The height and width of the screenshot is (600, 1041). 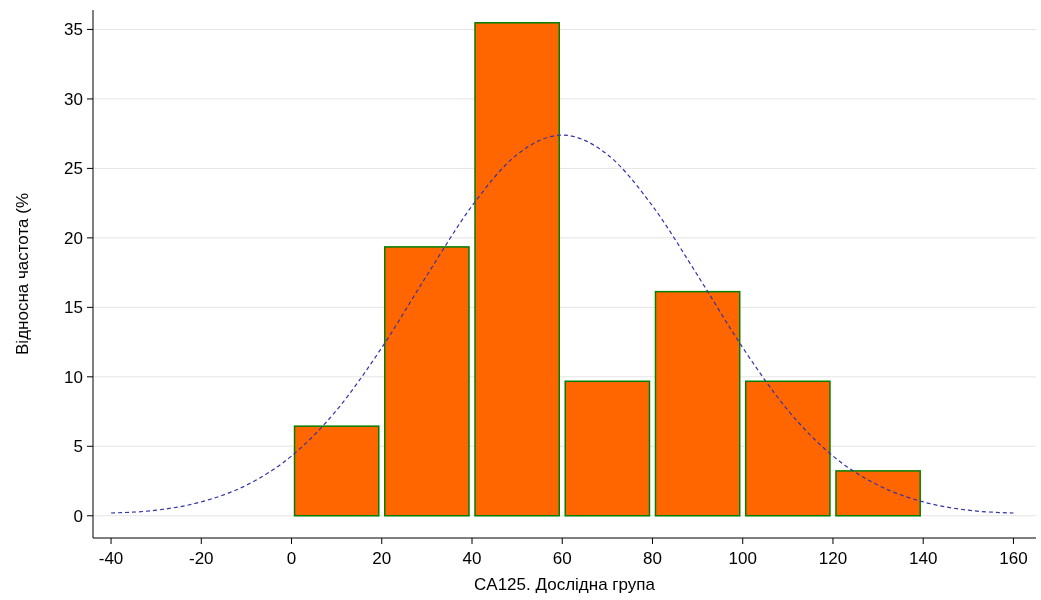 What do you see at coordinates (652, 558) in the screenshot?
I see `x-tick-label: 80` at bounding box center [652, 558].